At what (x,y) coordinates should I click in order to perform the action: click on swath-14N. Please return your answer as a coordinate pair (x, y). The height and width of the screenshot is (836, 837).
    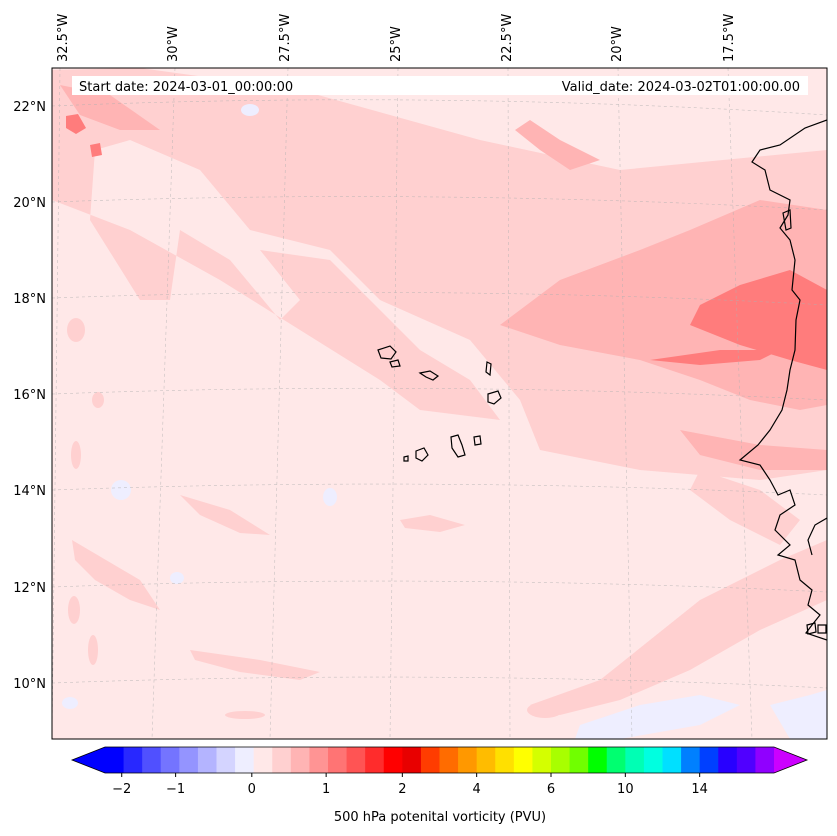
    Looking at the image, I should click on (225, 515).